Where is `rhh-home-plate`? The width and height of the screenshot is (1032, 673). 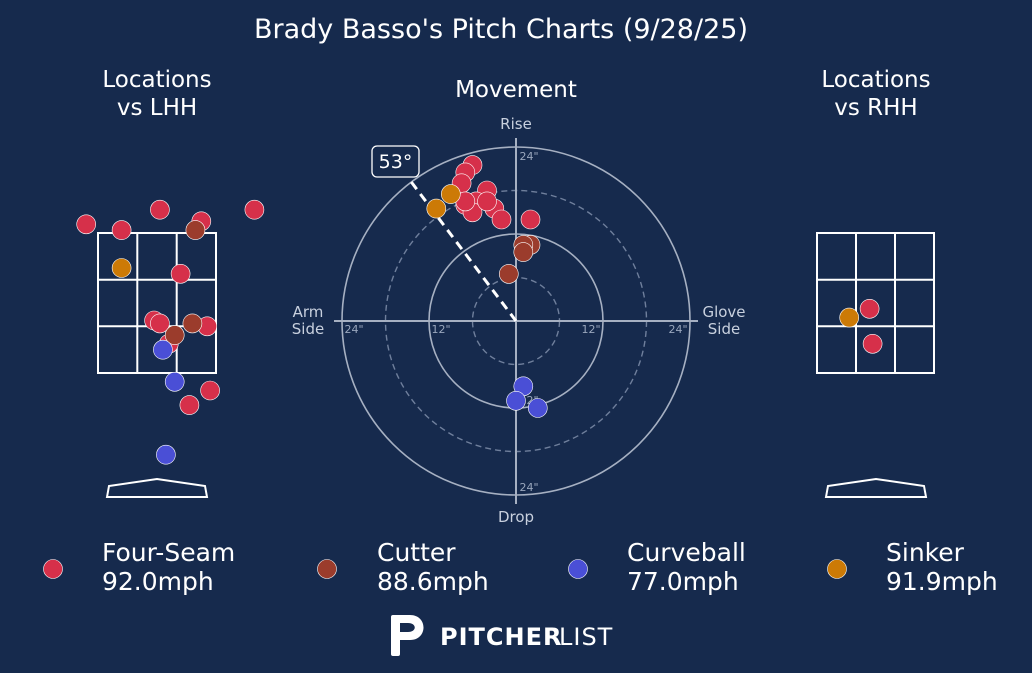
rhh-home-plate is located at coordinates (876, 487).